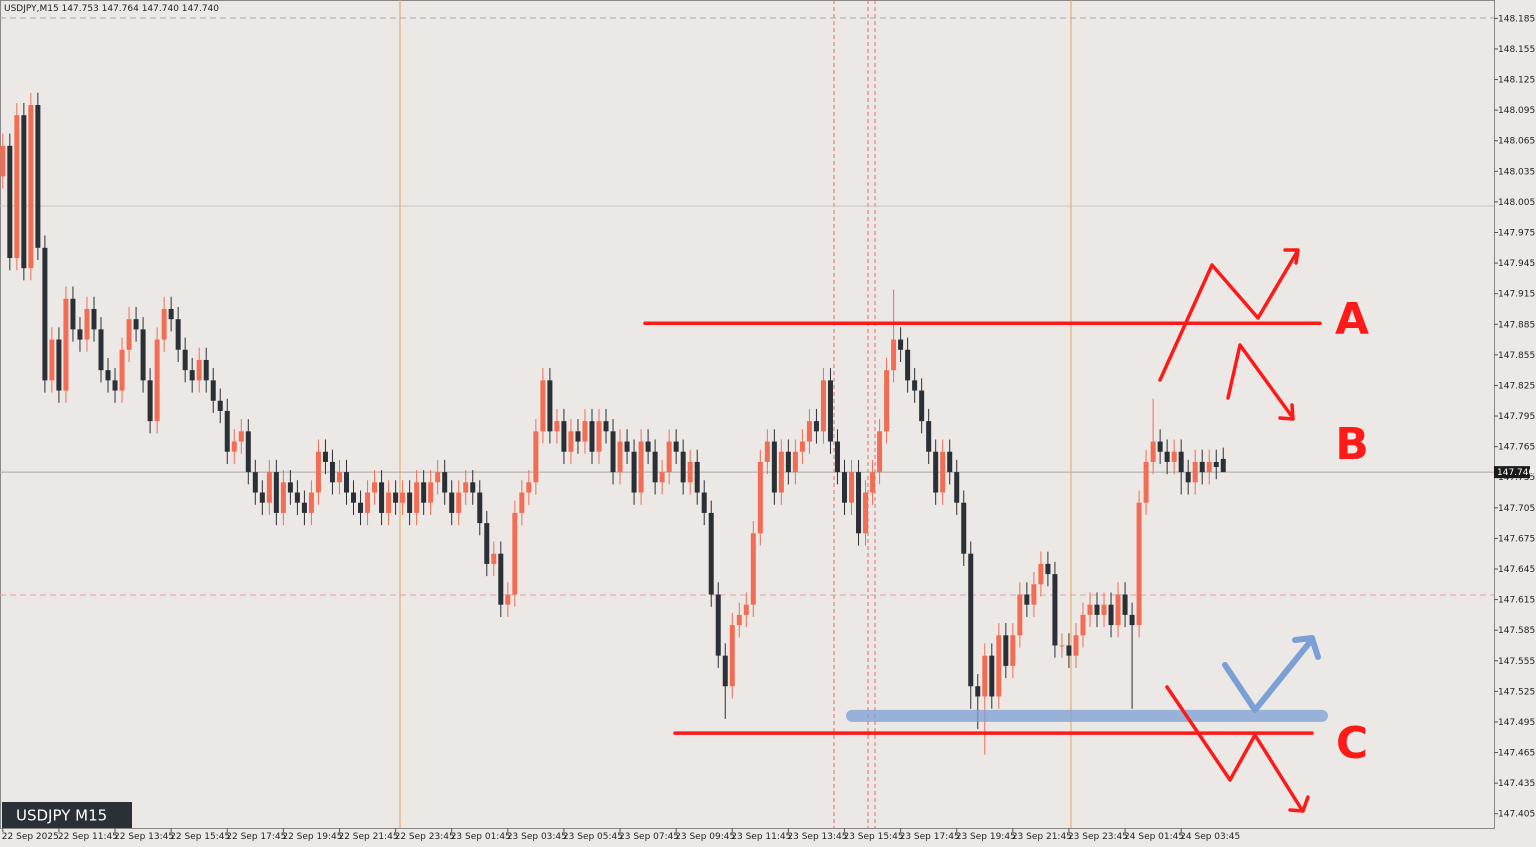  Describe the element at coordinates (144, 837) in the screenshot. I see `x-tick-label: 22 Sep 13:45` at that location.